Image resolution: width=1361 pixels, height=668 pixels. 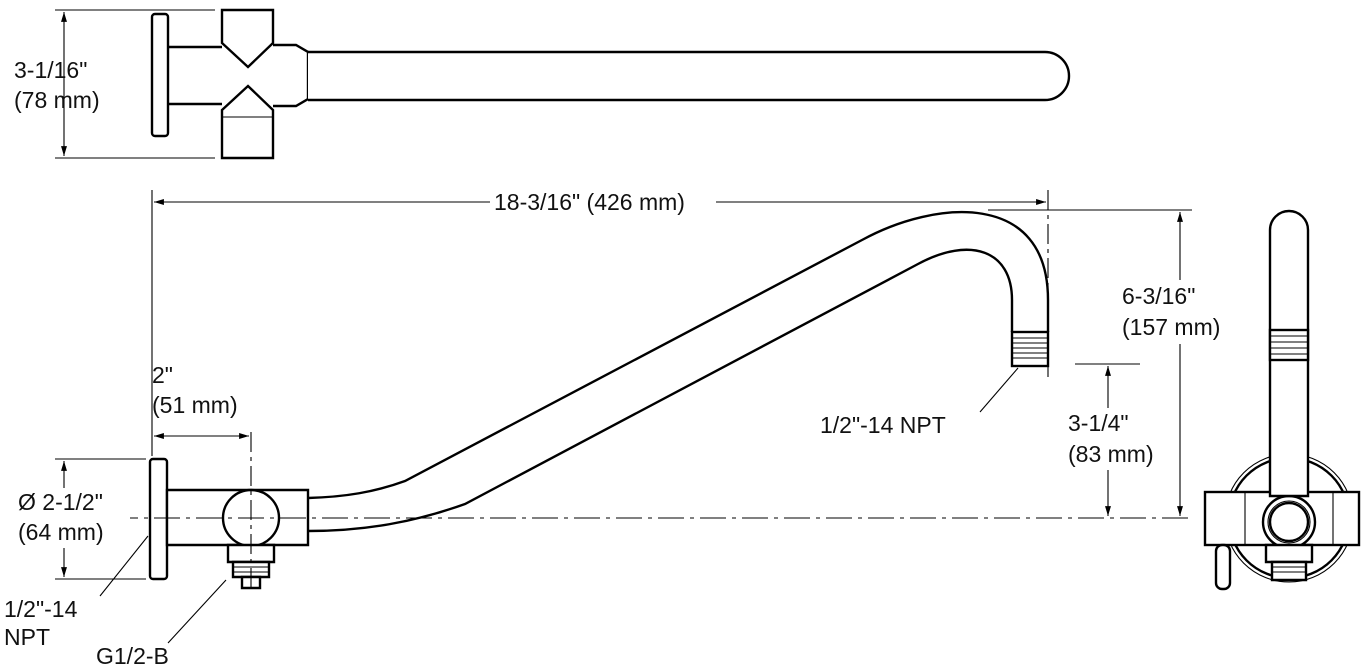 I want to click on flange-dim-metric: (64 mm), so click(x=61, y=532).